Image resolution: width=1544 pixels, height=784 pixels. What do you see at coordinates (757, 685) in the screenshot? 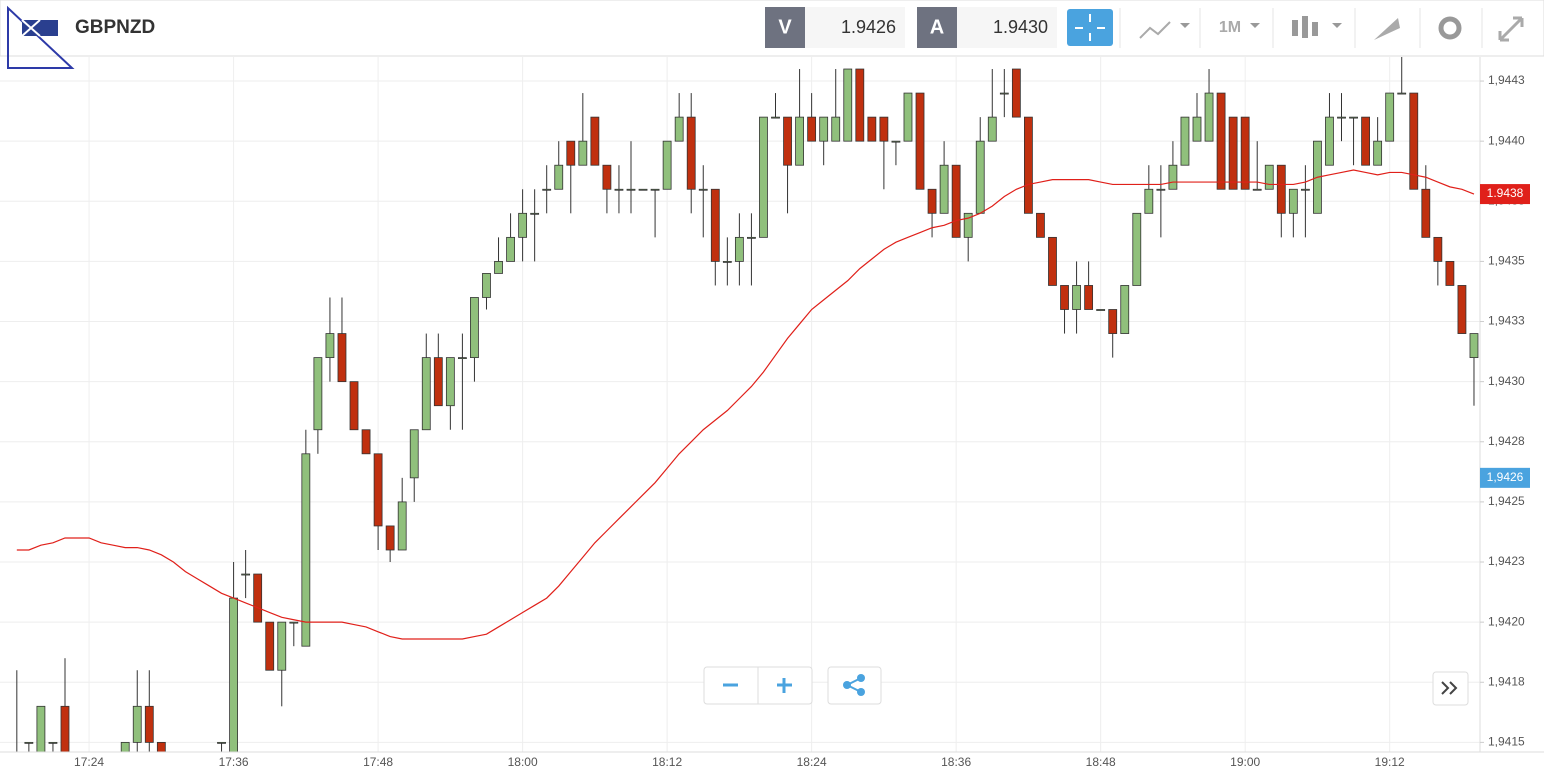
I see `zoom-icons` at bounding box center [757, 685].